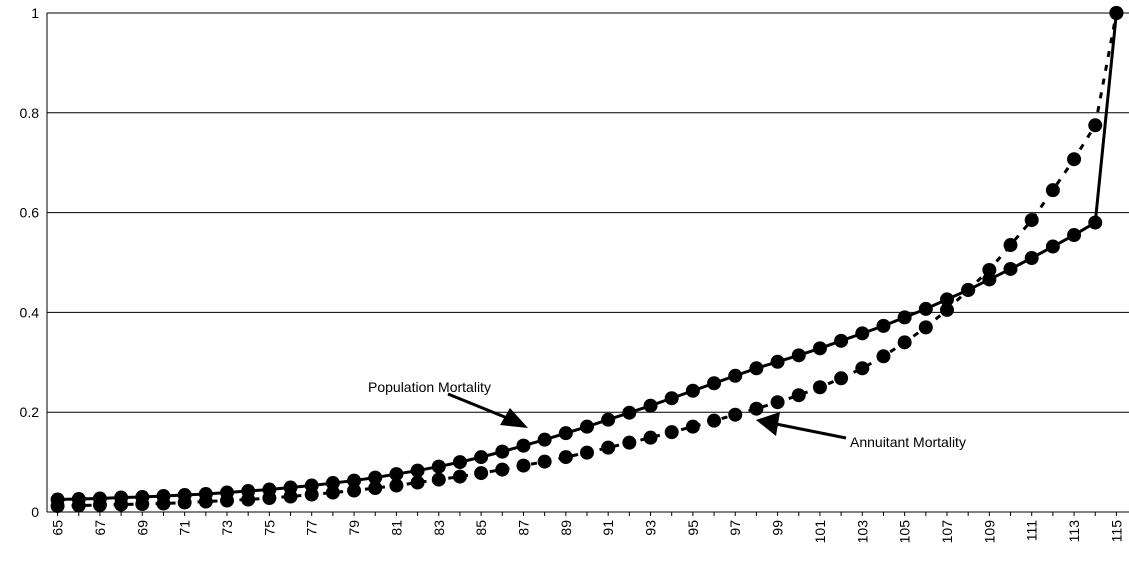  Describe the element at coordinates (35, 512) in the screenshot. I see `y-tick-label: 0` at that location.